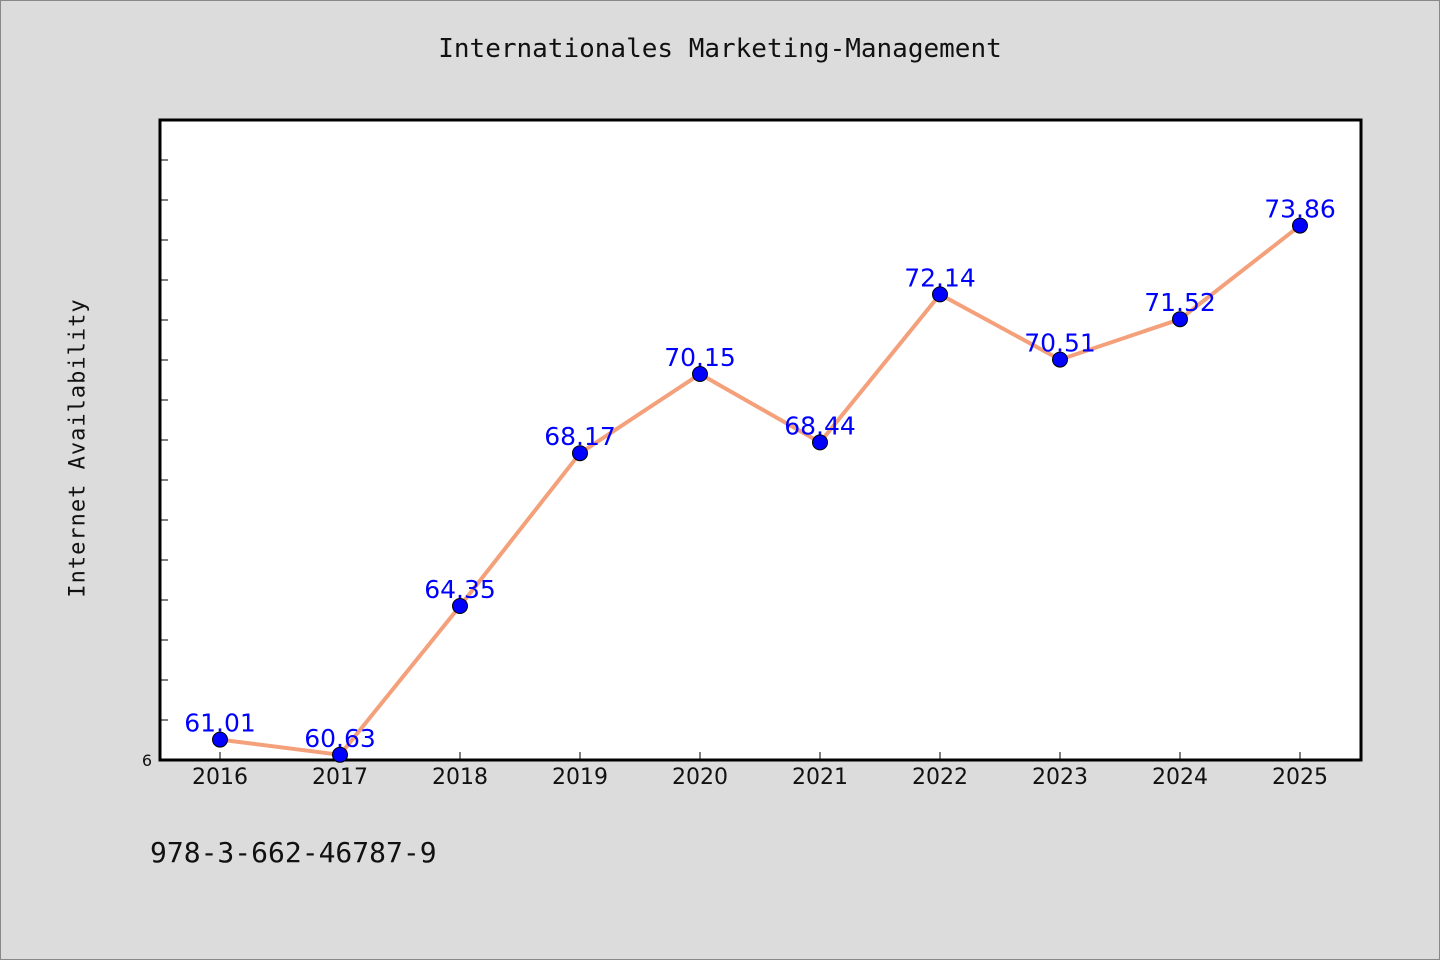 The width and height of the screenshot is (1440, 960). What do you see at coordinates (820, 777) in the screenshot?
I see `x-tick-label: 2021` at bounding box center [820, 777].